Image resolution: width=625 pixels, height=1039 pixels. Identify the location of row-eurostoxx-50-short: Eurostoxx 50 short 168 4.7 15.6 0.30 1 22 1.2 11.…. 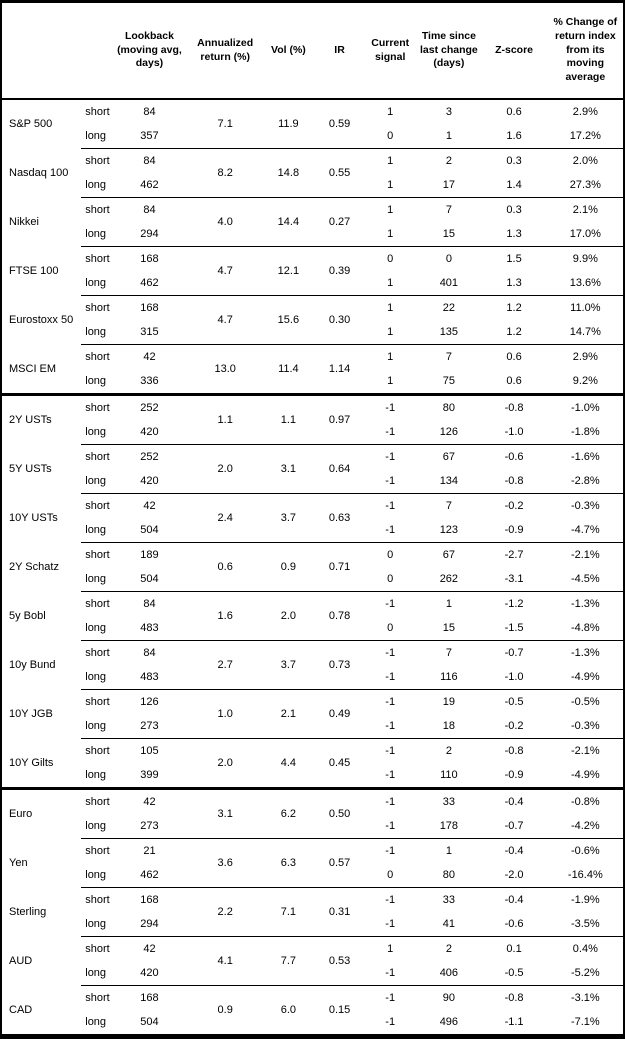
(312, 320).